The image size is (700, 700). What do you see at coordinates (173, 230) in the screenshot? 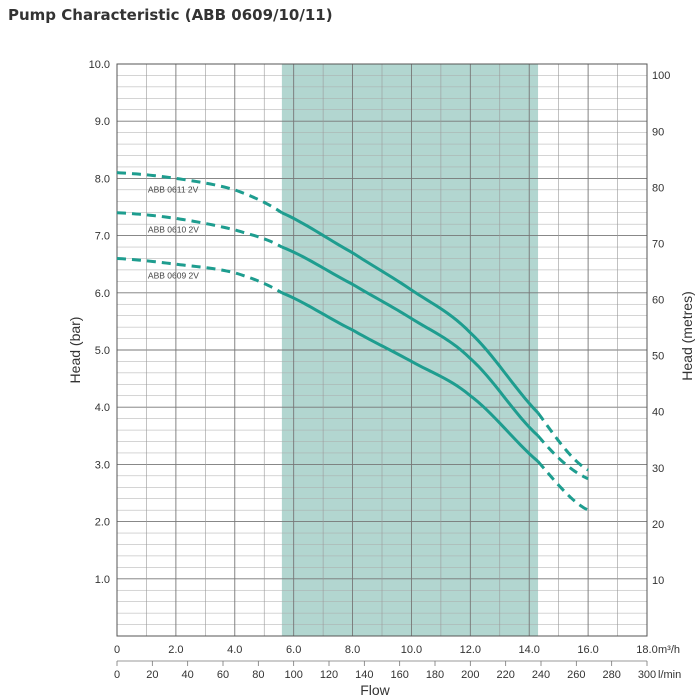
I see `series-label-abb-0610-2v: ABB 0610 2V` at bounding box center [173, 230].